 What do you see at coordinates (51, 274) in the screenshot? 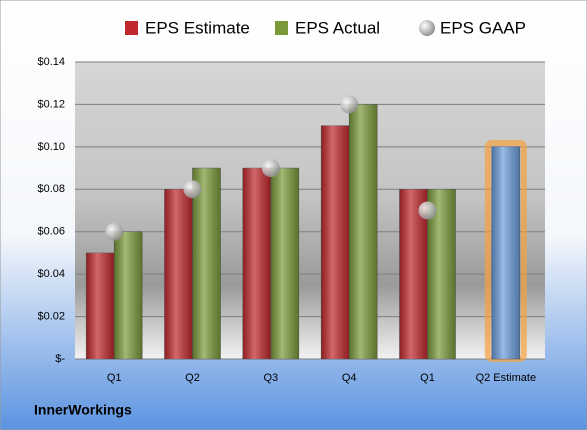
I see `y-tick-label: $0.04` at bounding box center [51, 274].